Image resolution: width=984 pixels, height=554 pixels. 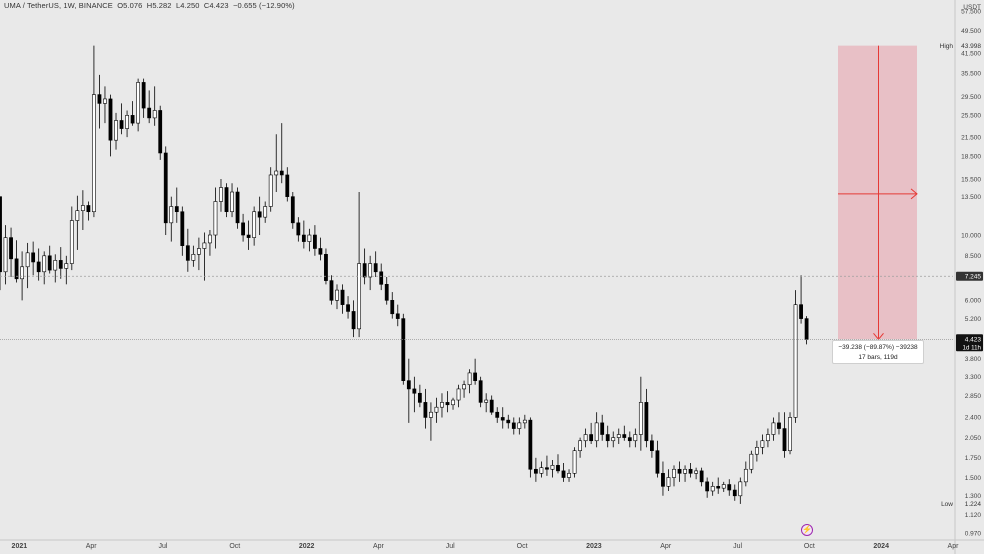 What do you see at coordinates (971, 235) in the screenshot?
I see `y-tick-label: 10.000` at bounding box center [971, 235].